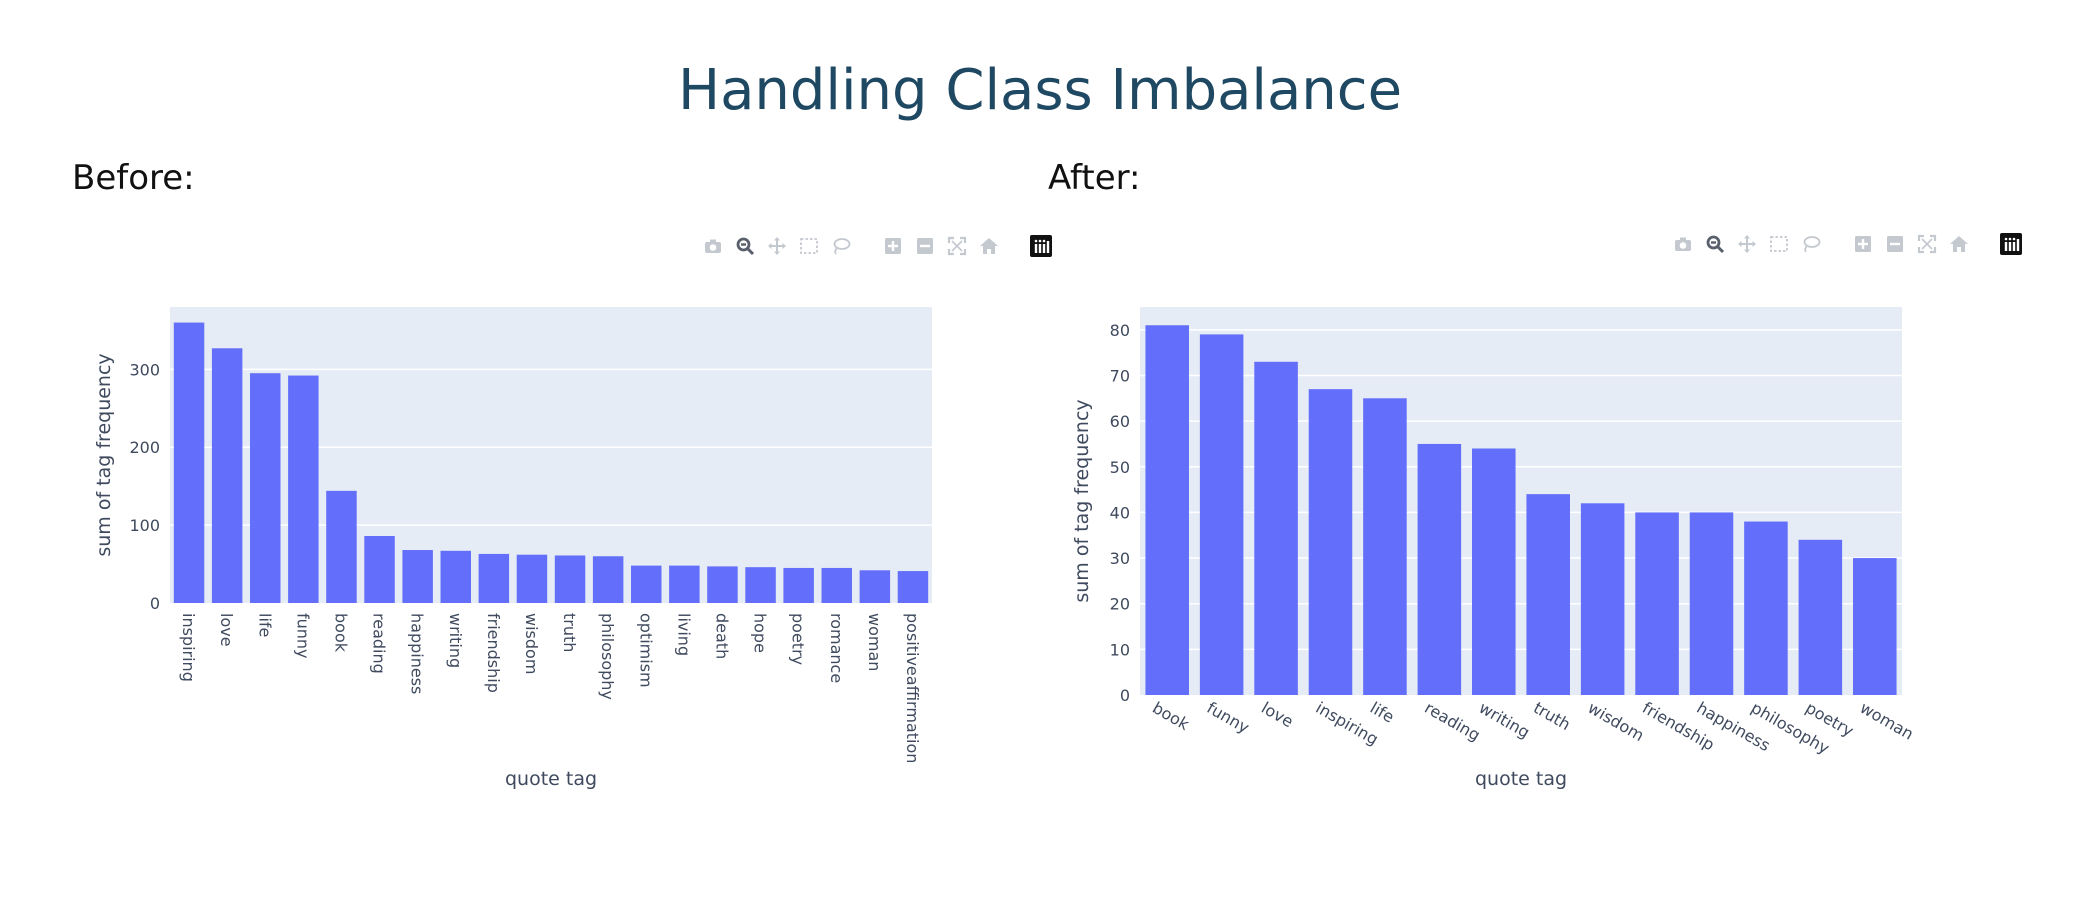  What do you see at coordinates (798, 585) in the screenshot?
I see `bar-poetry` at bounding box center [798, 585].